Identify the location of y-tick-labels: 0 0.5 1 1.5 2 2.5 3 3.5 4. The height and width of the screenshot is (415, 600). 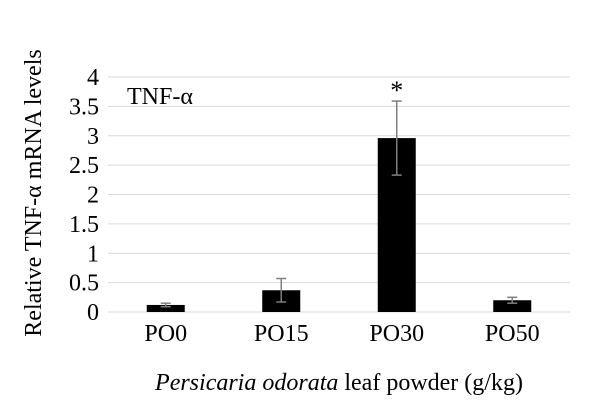
(84, 195).